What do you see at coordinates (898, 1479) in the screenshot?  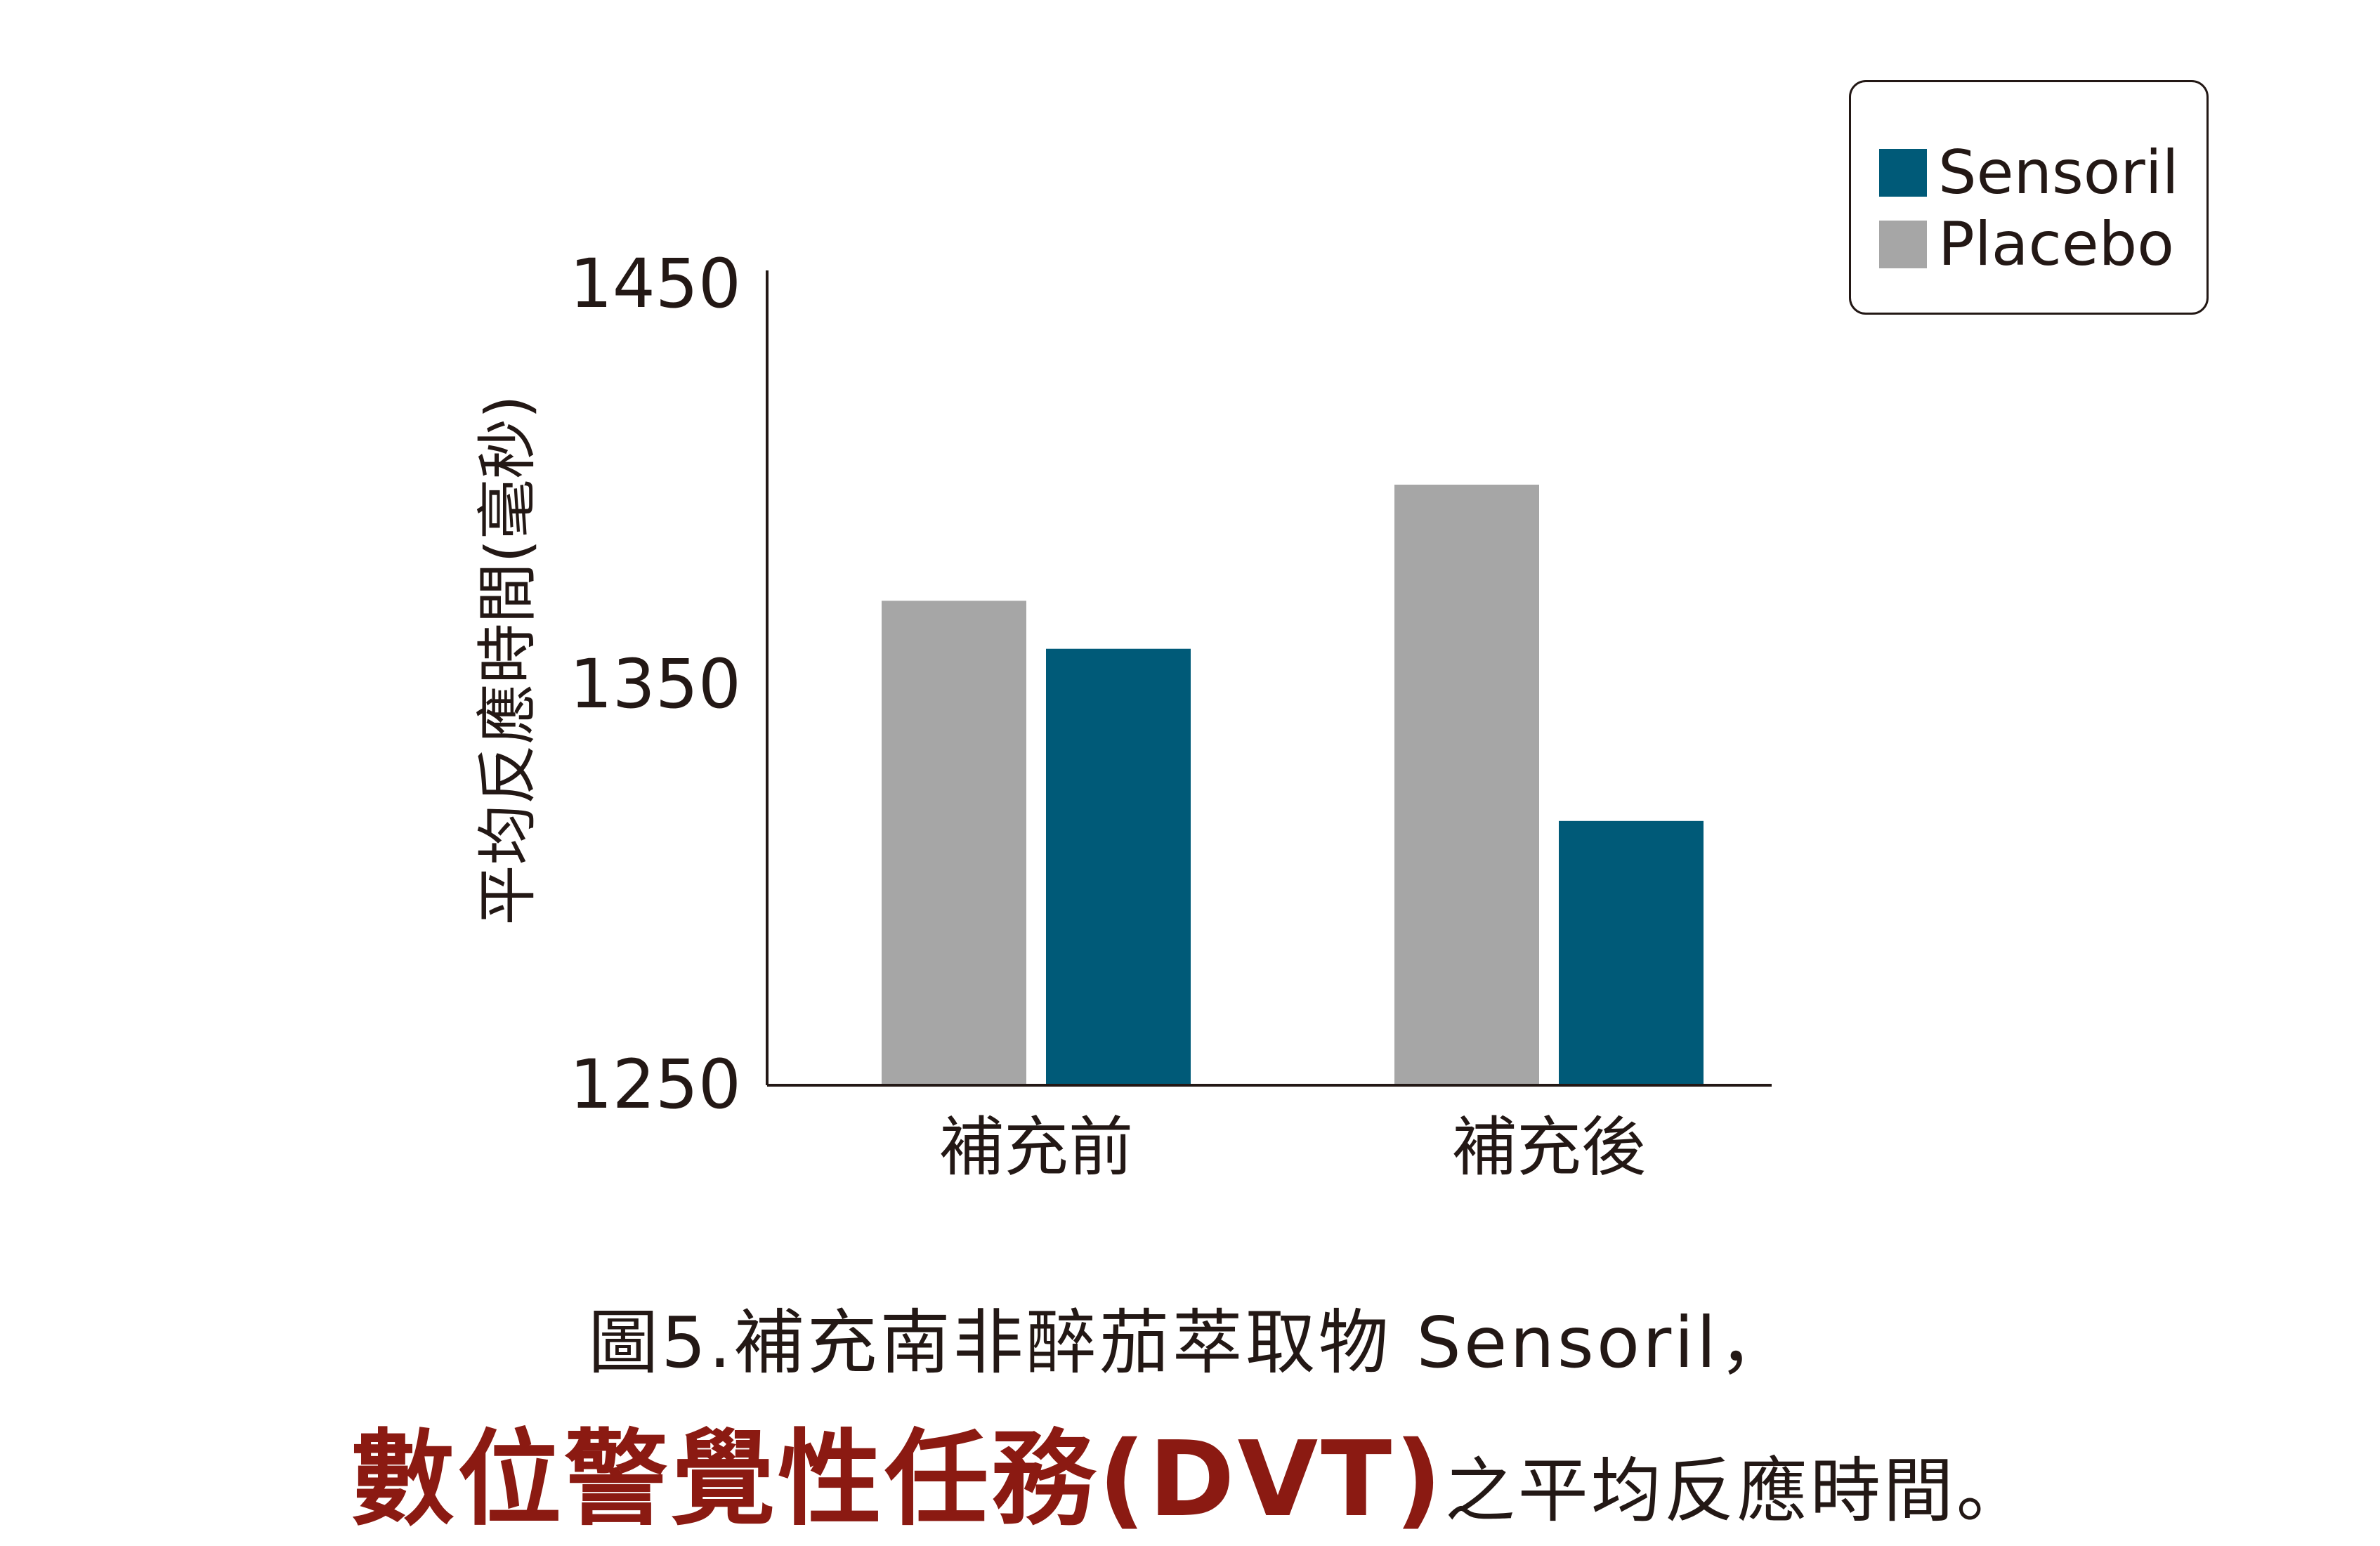 I see `caption-highlight: 數位警覺性任務(DVT)` at bounding box center [898, 1479].